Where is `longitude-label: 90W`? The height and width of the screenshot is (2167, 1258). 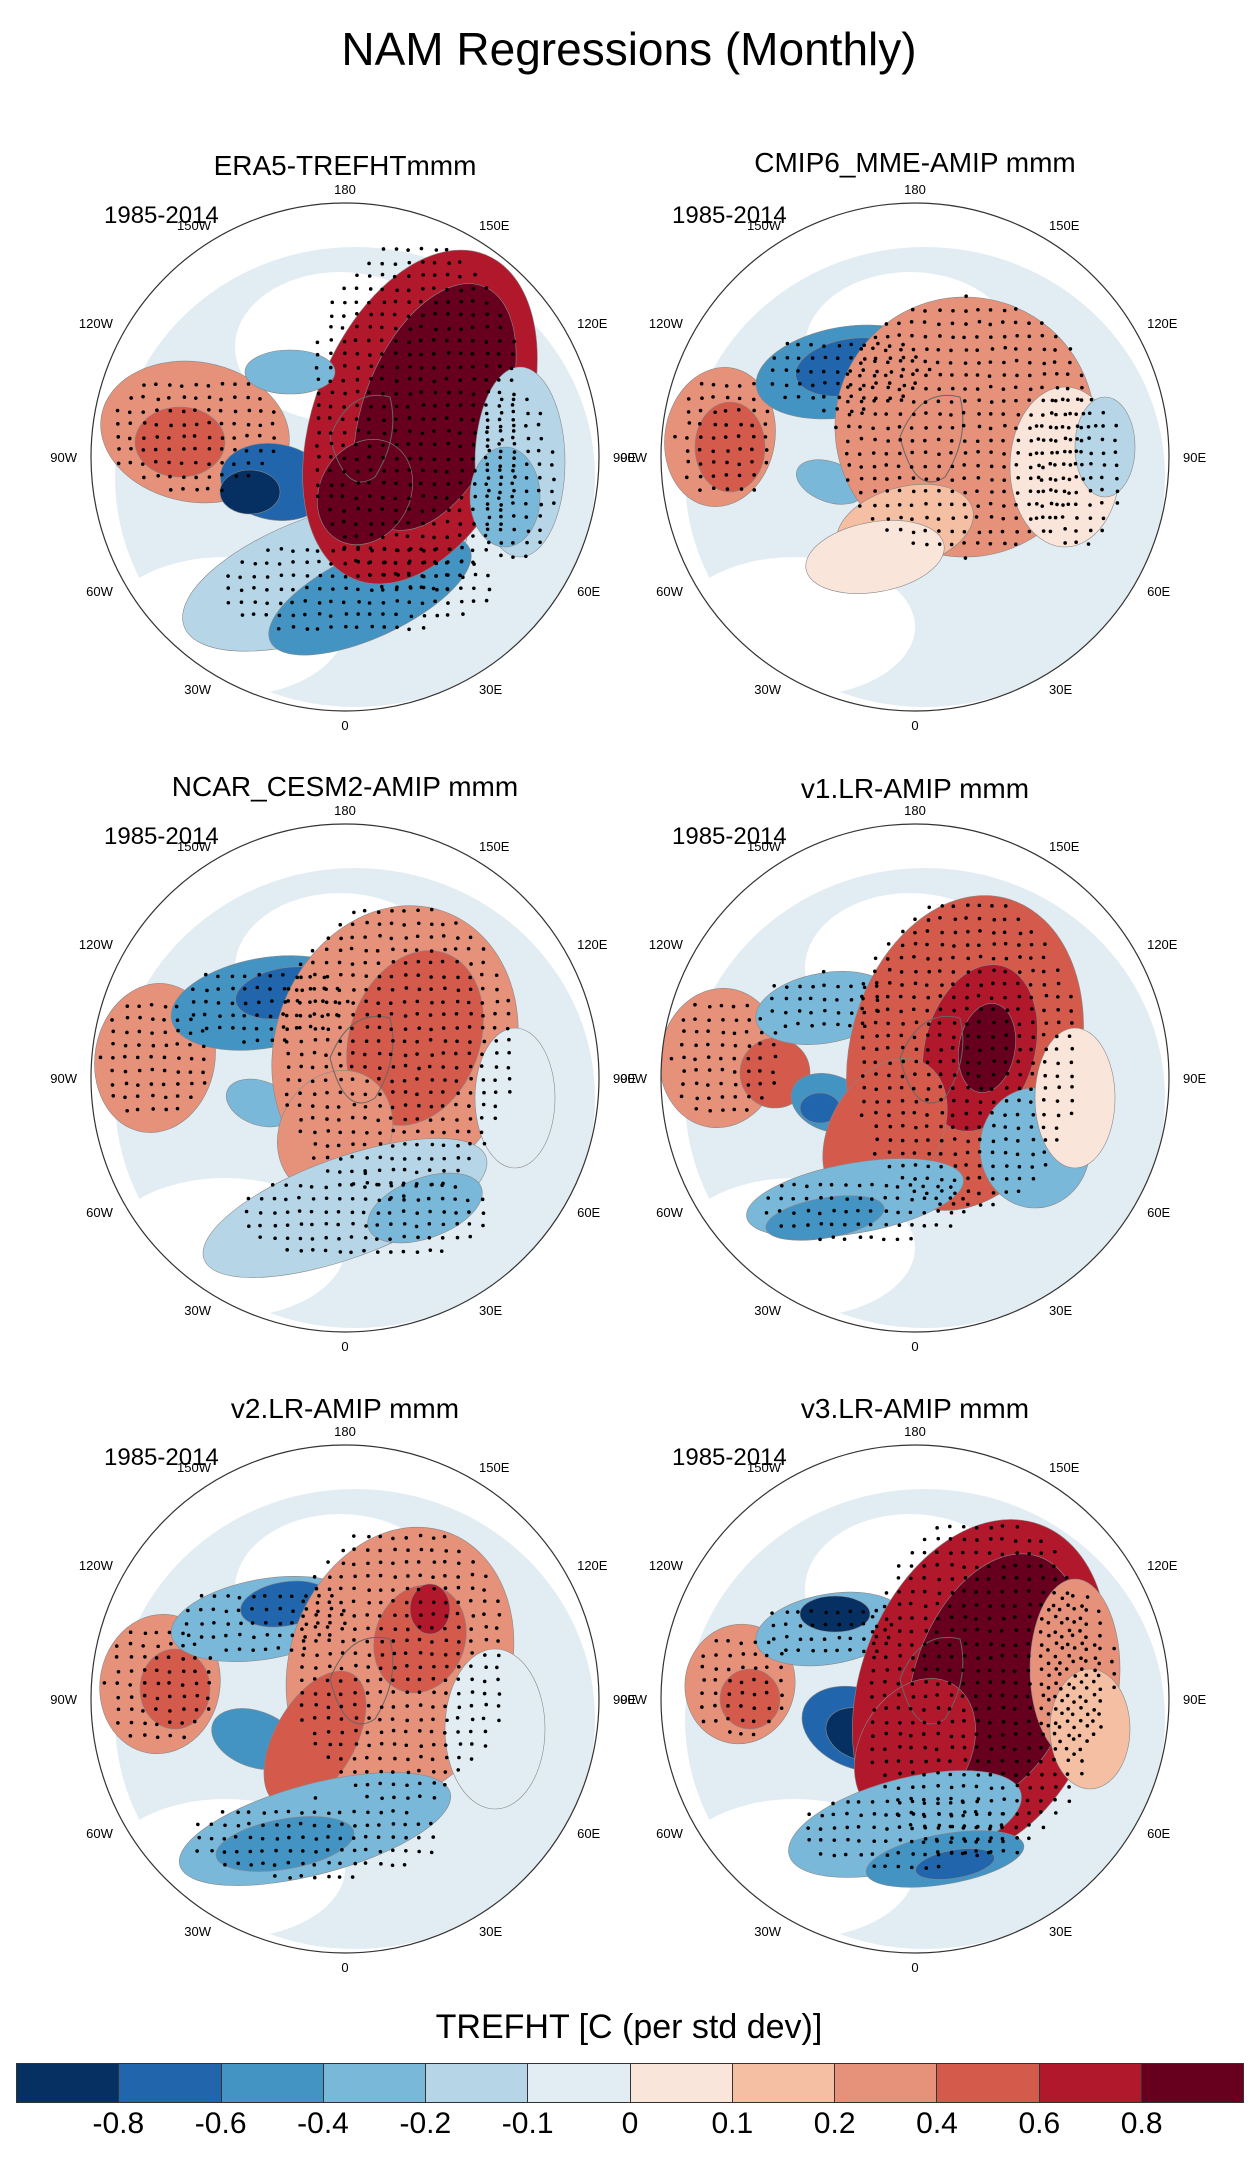
longitude-label: 90W is located at coordinates (633, 1699).